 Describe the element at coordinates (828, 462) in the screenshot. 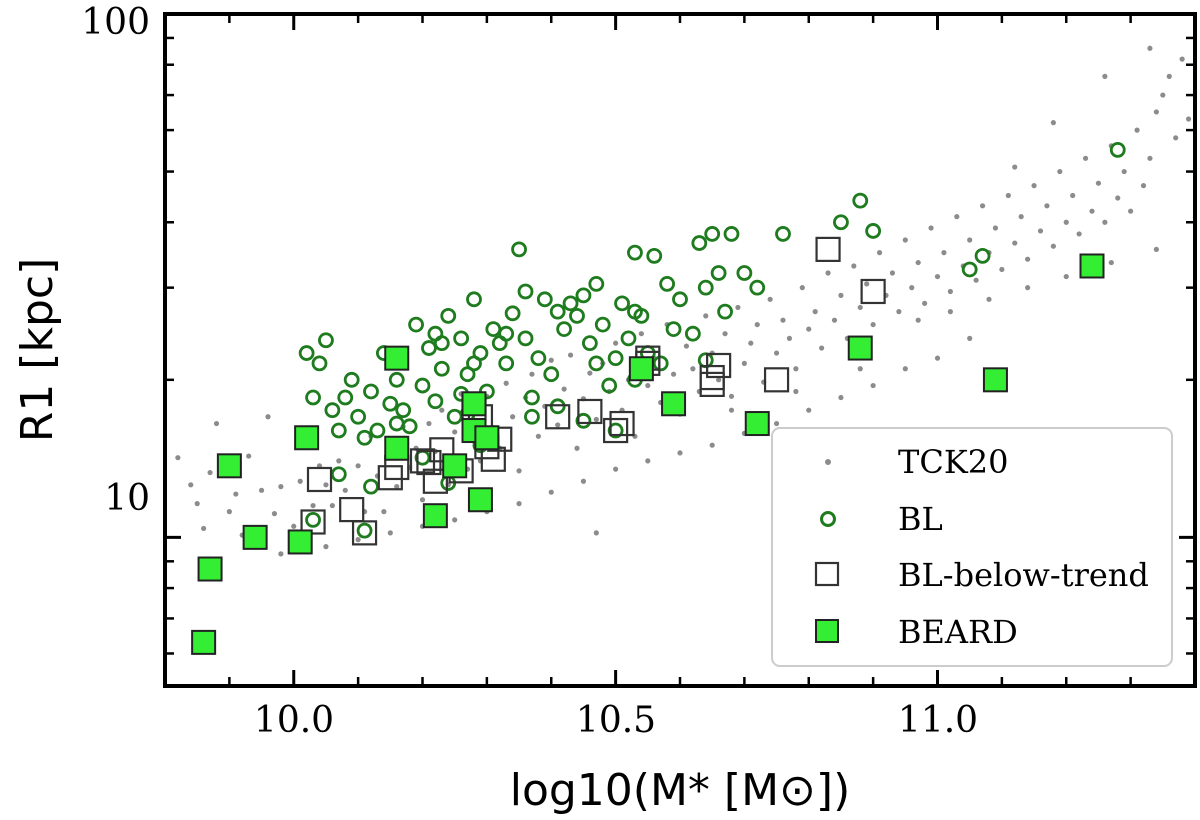

I see `legend-marker-tck20` at that location.